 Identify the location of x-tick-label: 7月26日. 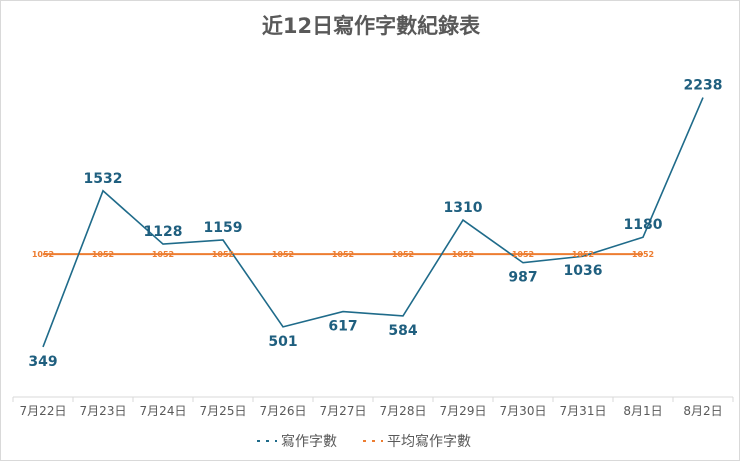
(283, 411).